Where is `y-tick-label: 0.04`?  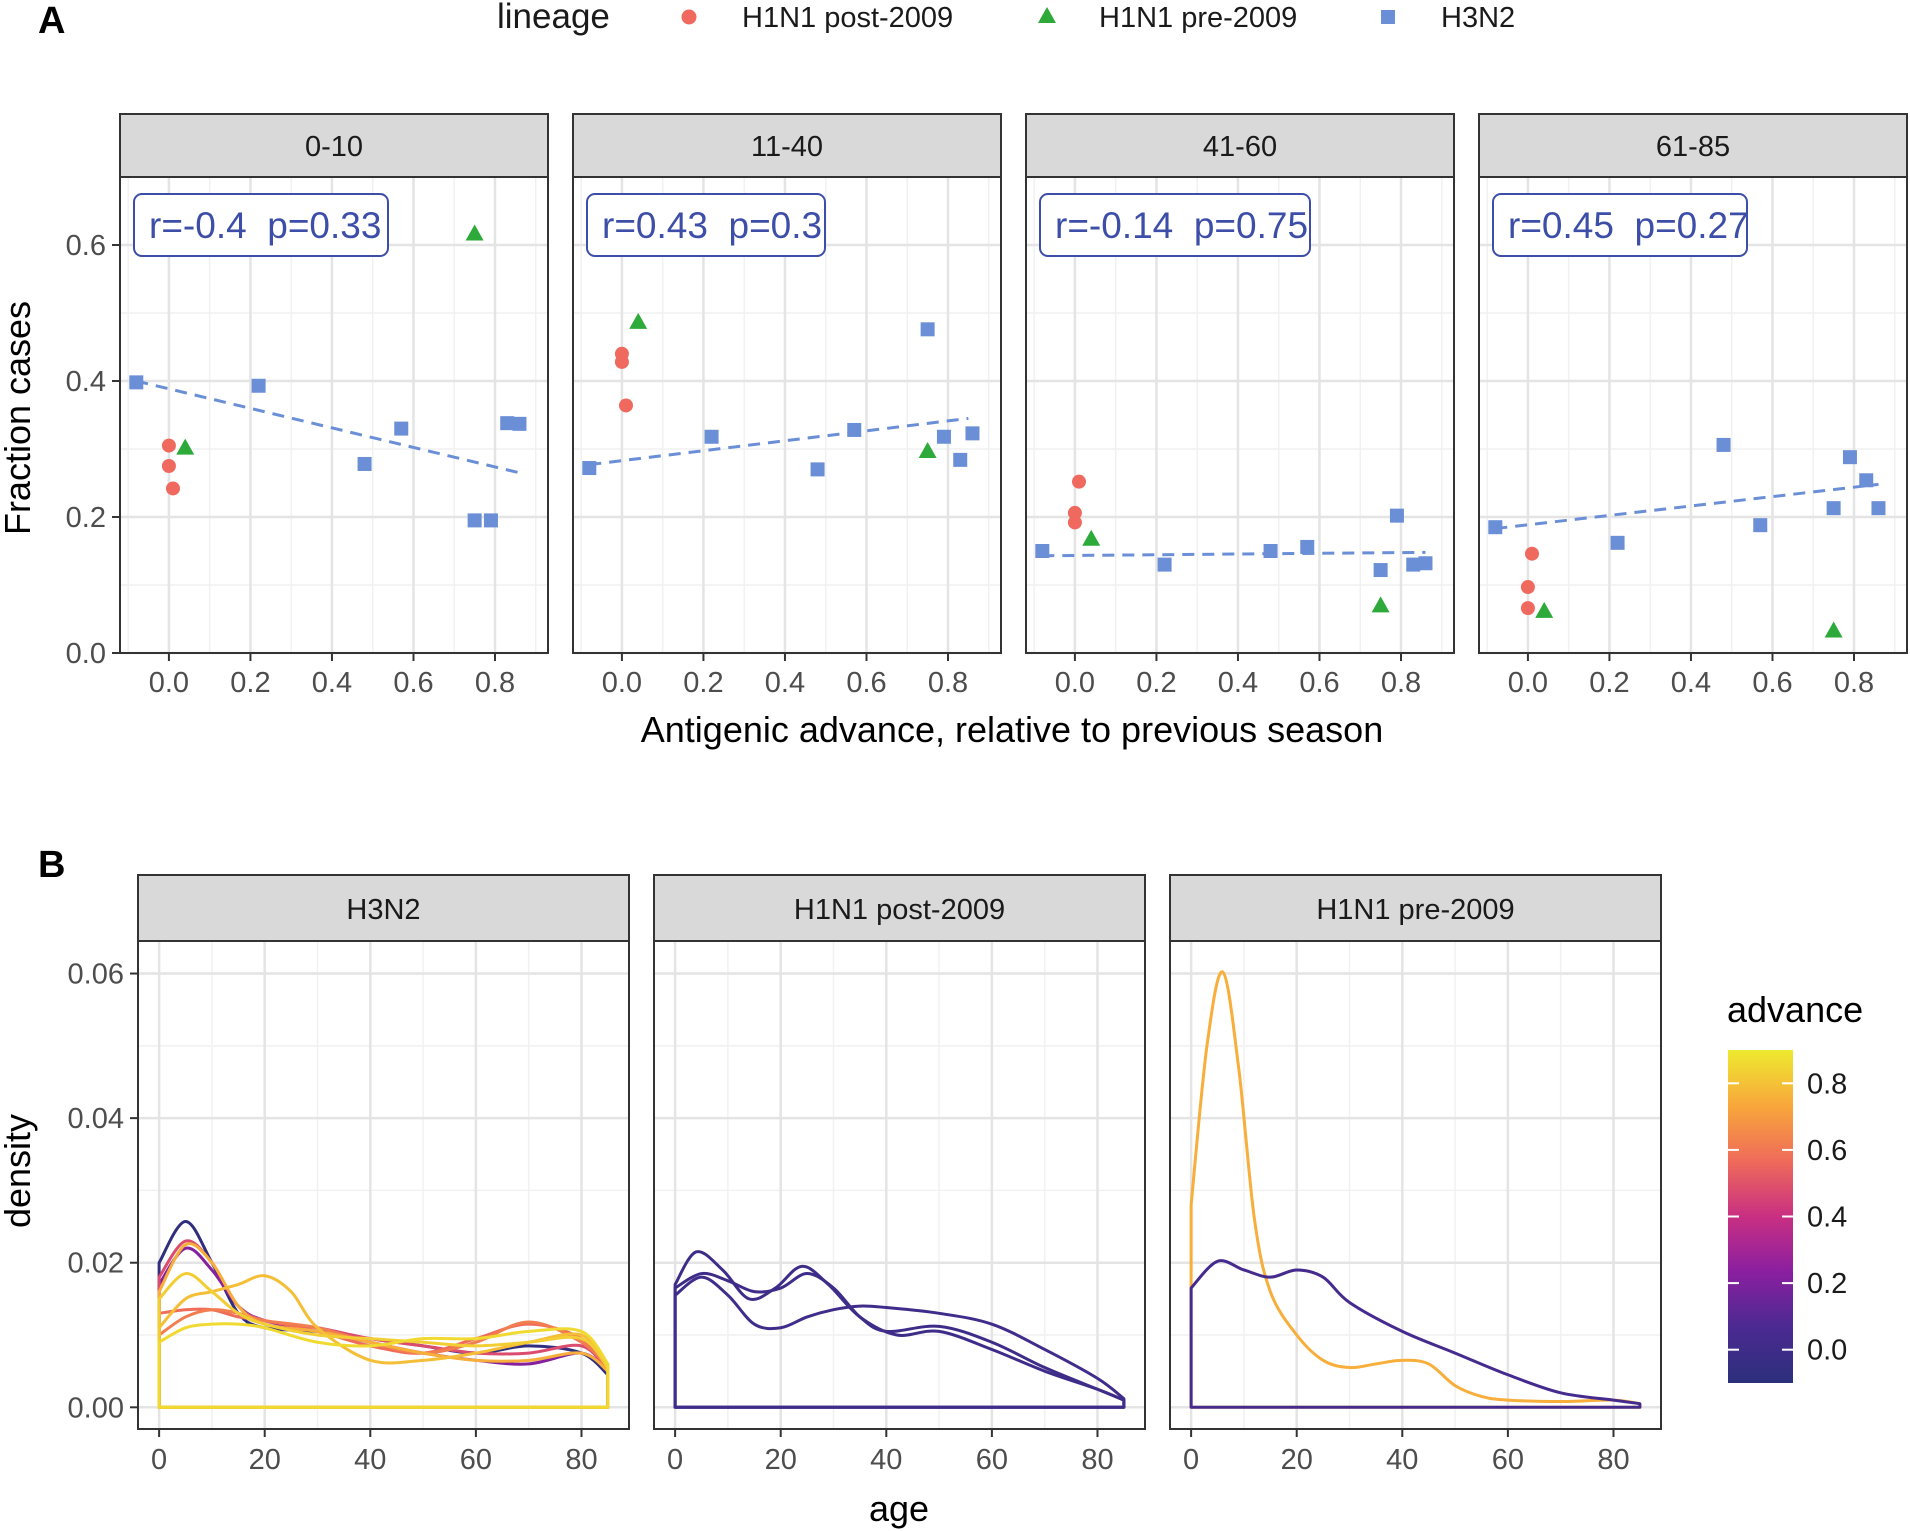 y-tick-label: 0.04 is located at coordinates (96, 1119).